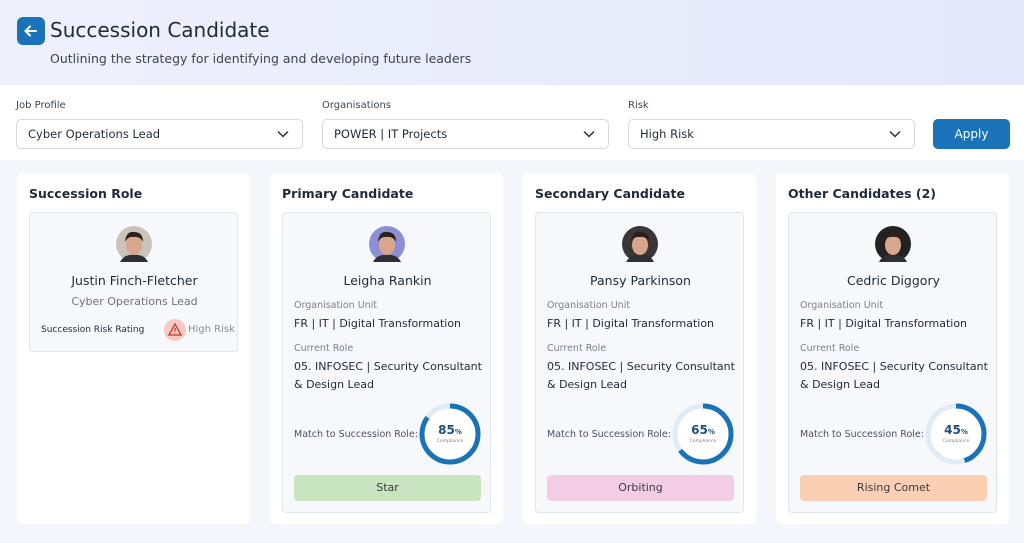  I want to click on card-heading: Succession Role, so click(86, 193).